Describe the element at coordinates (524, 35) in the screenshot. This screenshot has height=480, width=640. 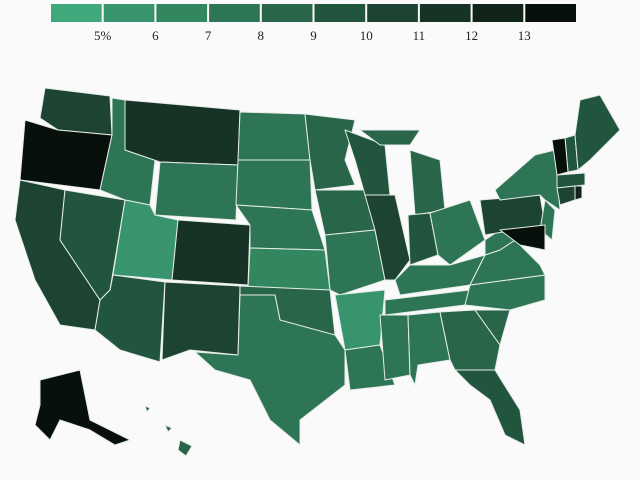
I see `legend-label: 13` at that location.